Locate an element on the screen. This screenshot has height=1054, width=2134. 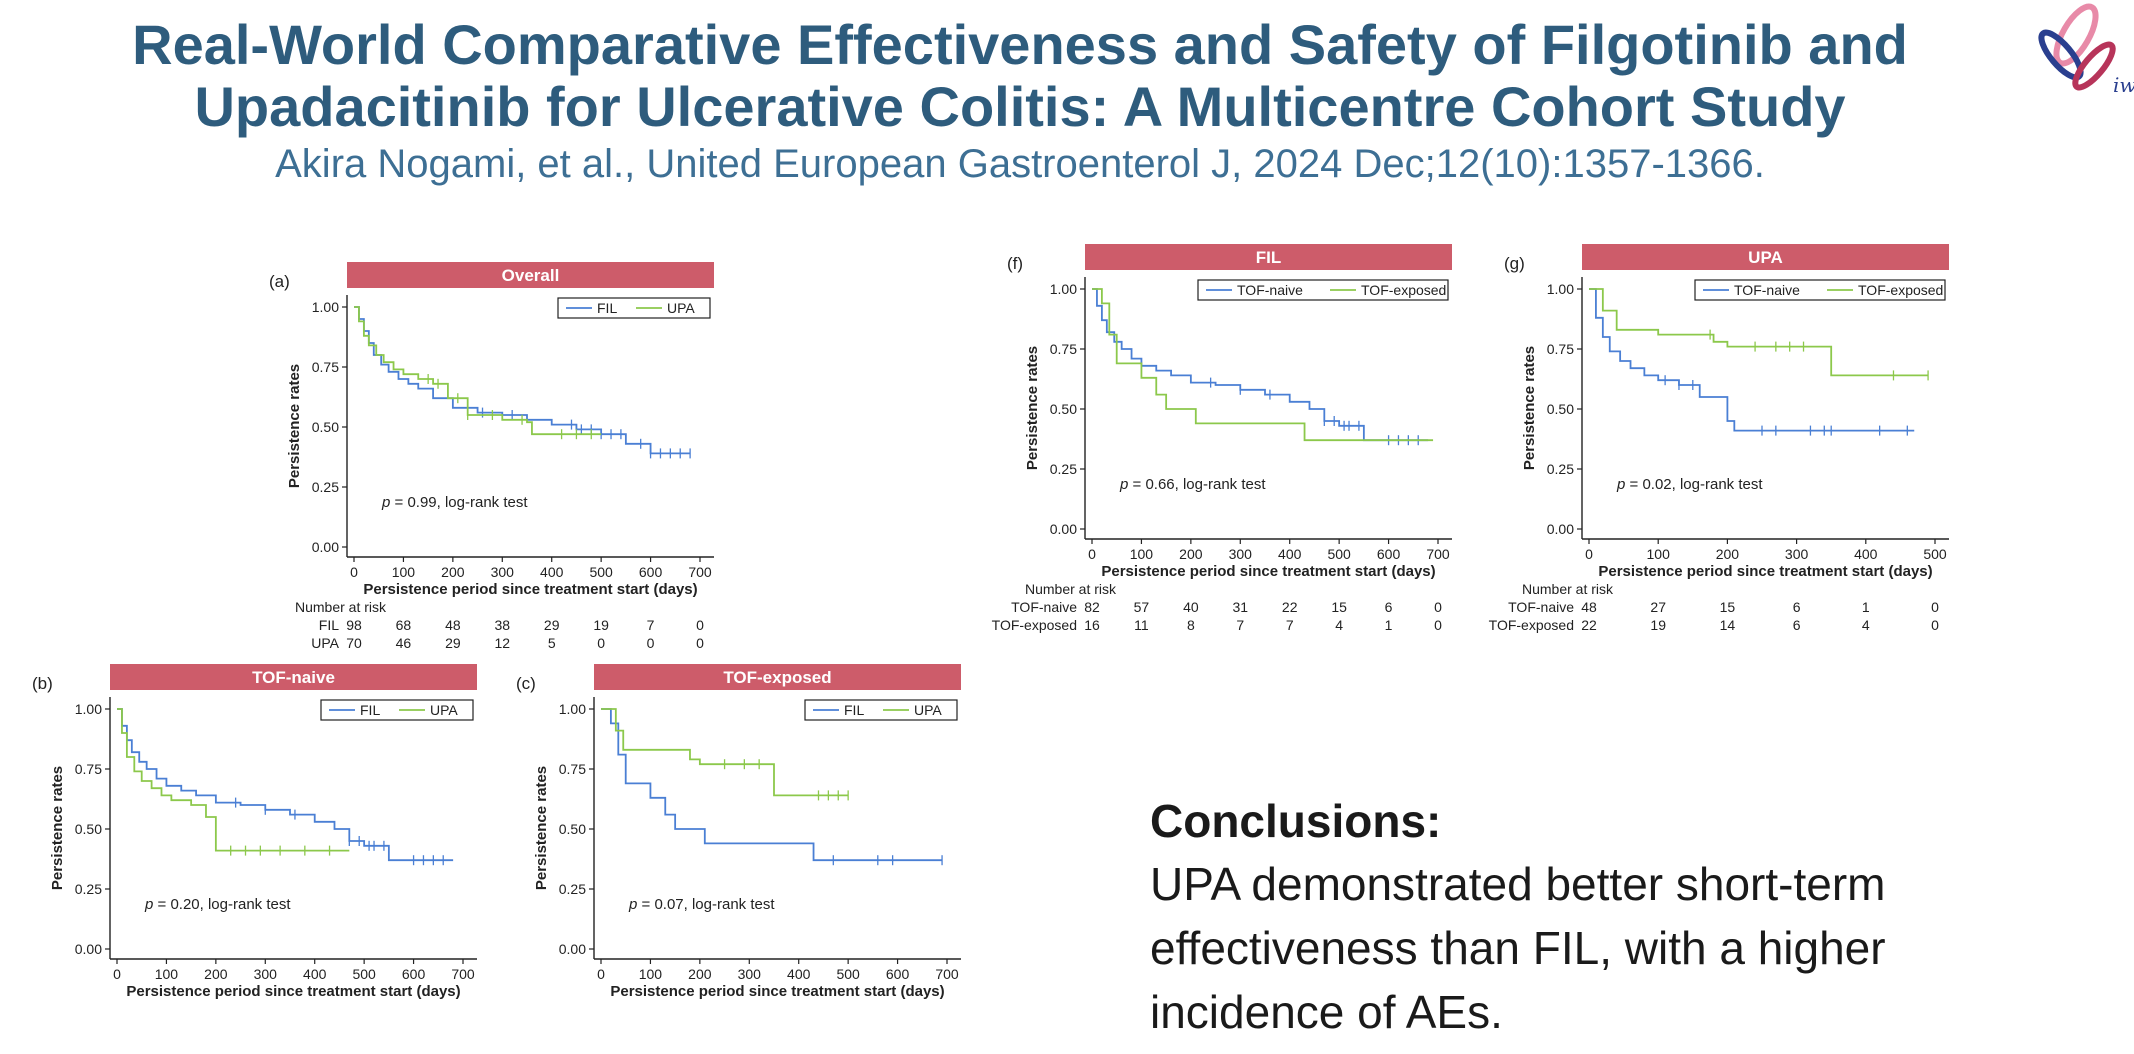
risk-value: 29 is located at coordinates (453, 643).